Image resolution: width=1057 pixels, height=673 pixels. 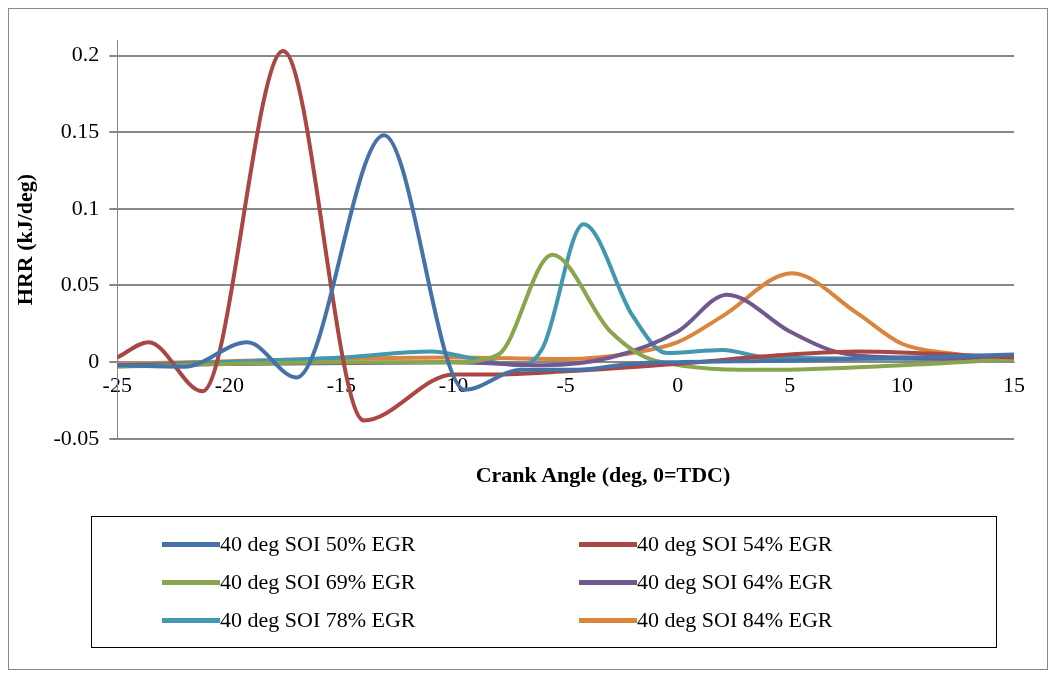 I want to click on legend-label: 40 deg SOI 64% EGR, so click(x=735, y=582).